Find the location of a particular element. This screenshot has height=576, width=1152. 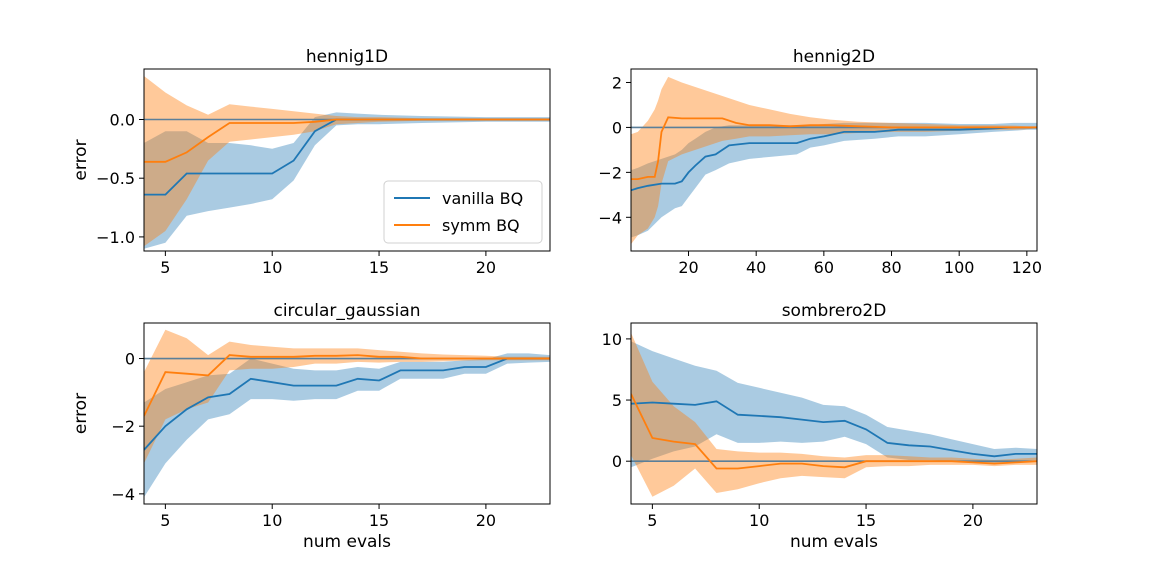

x-tick-label: 80 is located at coordinates (891, 267).